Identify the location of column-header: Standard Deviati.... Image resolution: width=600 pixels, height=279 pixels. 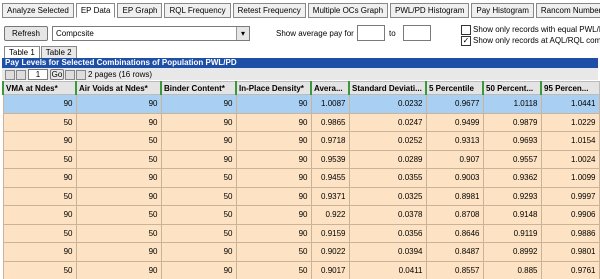
(387, 88).